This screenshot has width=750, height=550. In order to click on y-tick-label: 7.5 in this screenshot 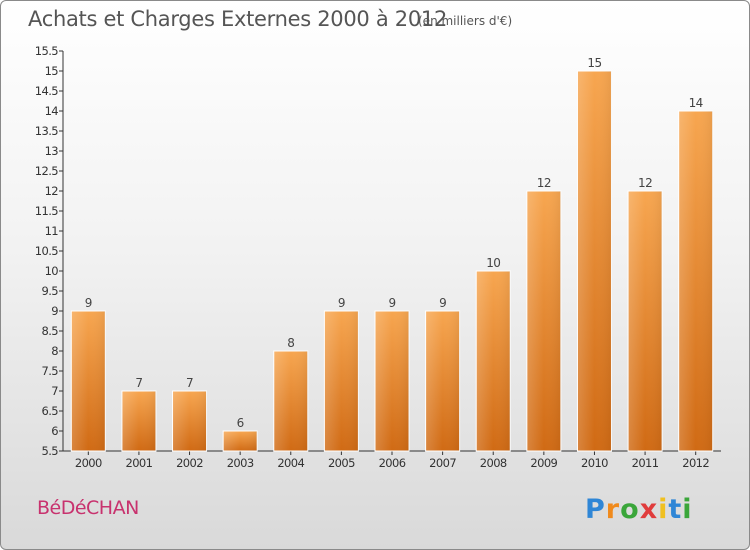, I will do `click(50, 371)`.